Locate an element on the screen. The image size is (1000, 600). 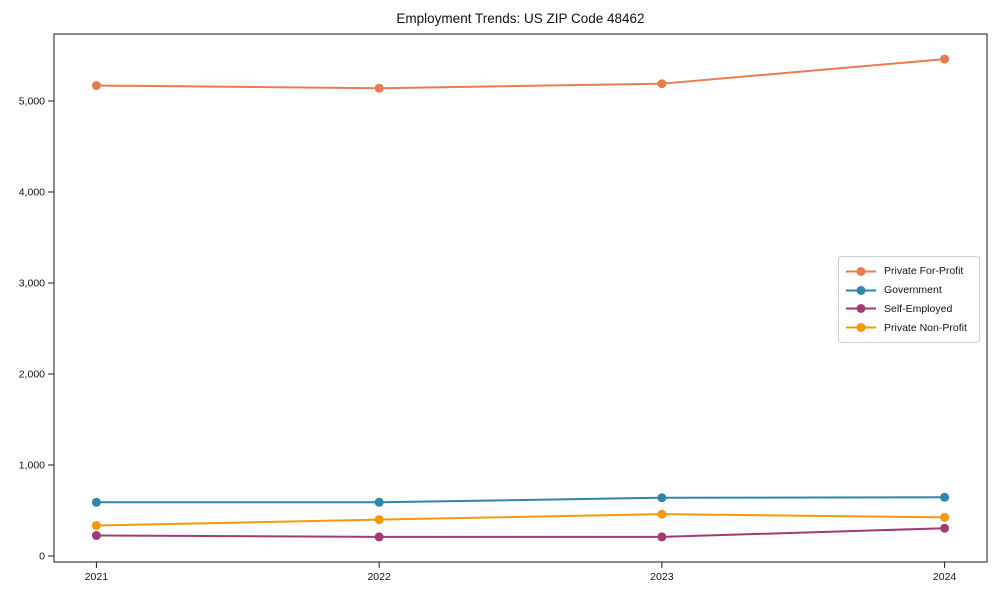
y-tick-label: 0 is located at coordinates (42, 556).